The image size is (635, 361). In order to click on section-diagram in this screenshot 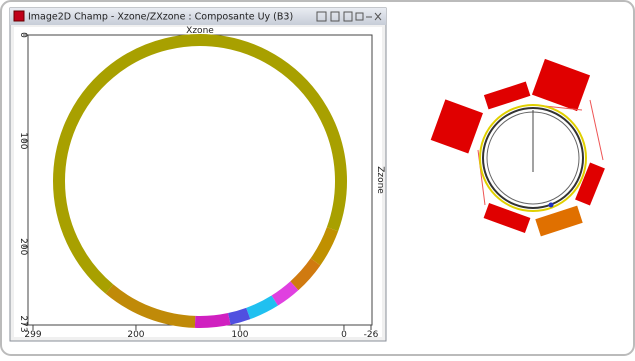, I will do `click(517, 147)`.